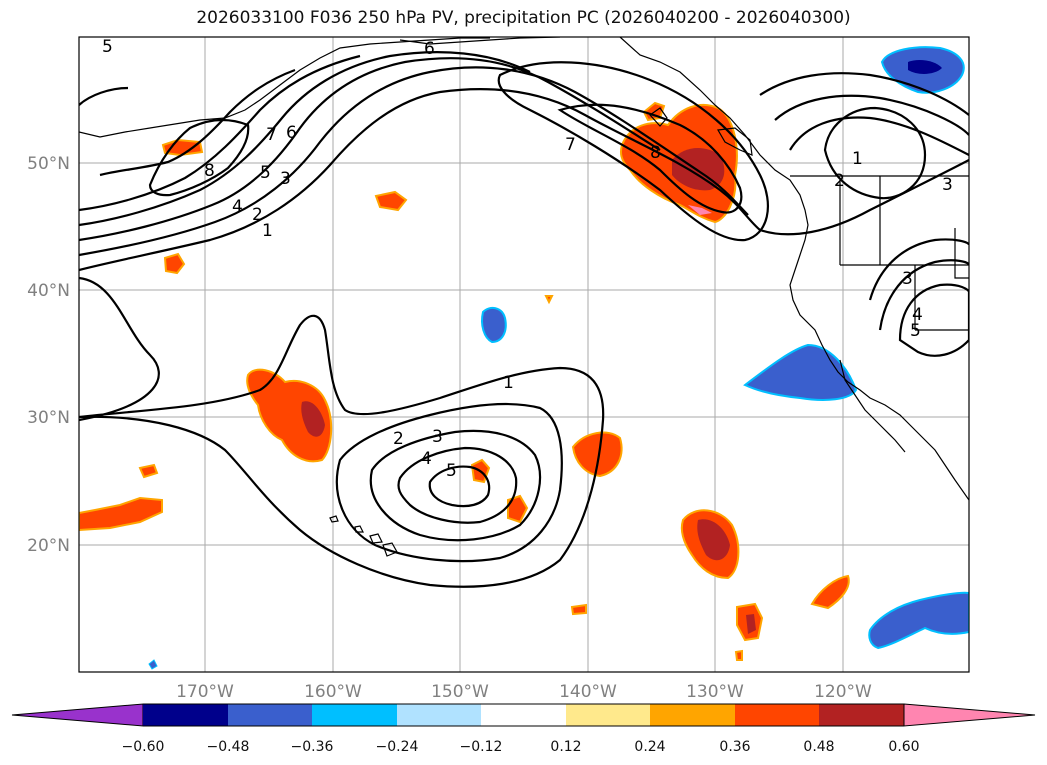 The image size is (1047, 765). I want to click on precip-area-west-strip, so click(121, 514).